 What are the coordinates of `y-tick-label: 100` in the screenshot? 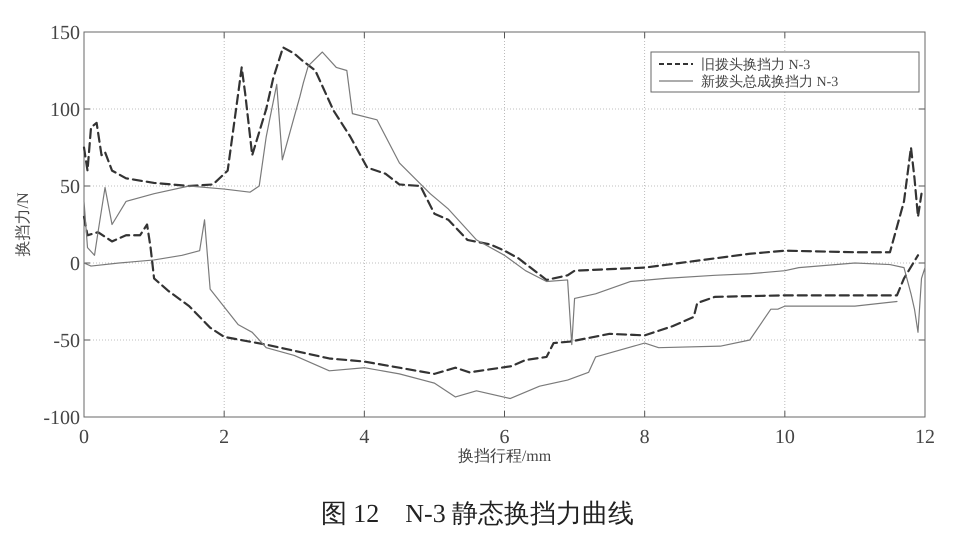 It's located at (65, 110).